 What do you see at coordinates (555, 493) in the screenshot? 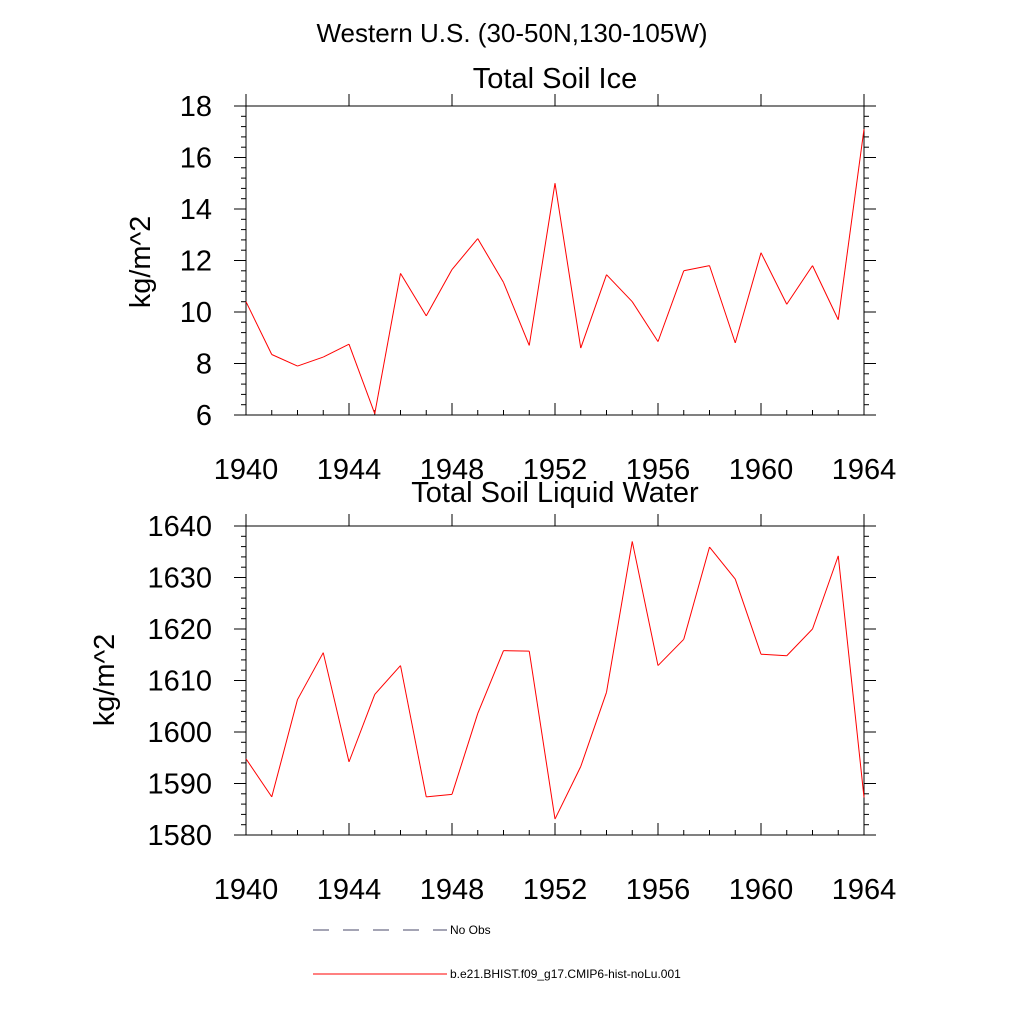
I see `panel-title-soil-liquid-water: Total Soil Liquid Water` at bounding box center [555, 493].